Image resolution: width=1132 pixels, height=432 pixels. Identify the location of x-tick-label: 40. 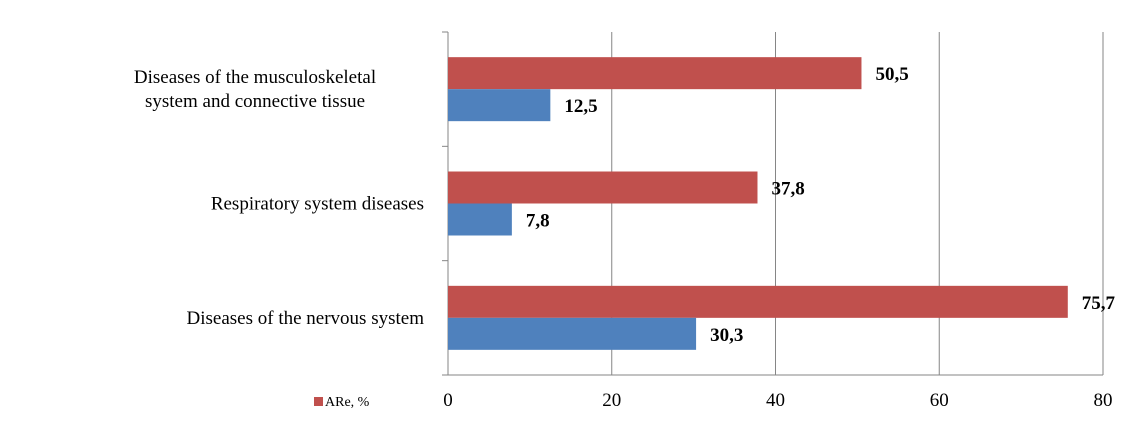
(775, 400).